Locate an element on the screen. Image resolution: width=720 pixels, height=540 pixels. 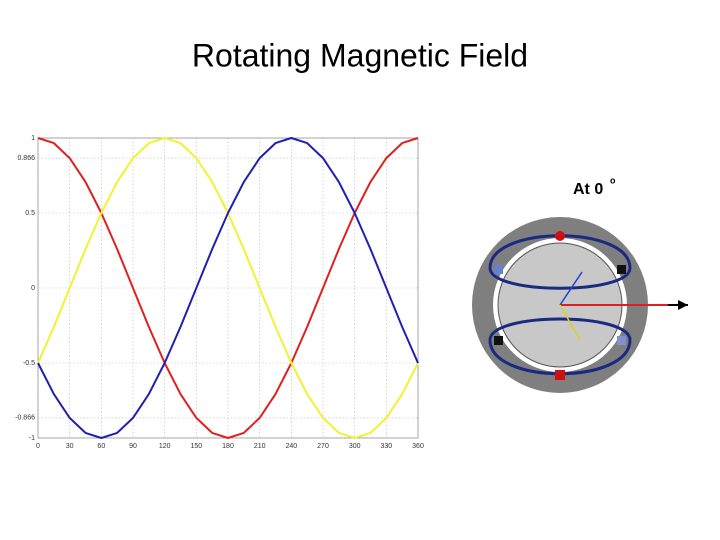
y-tick-label: -0.866 is located at coordinates (25, 418).